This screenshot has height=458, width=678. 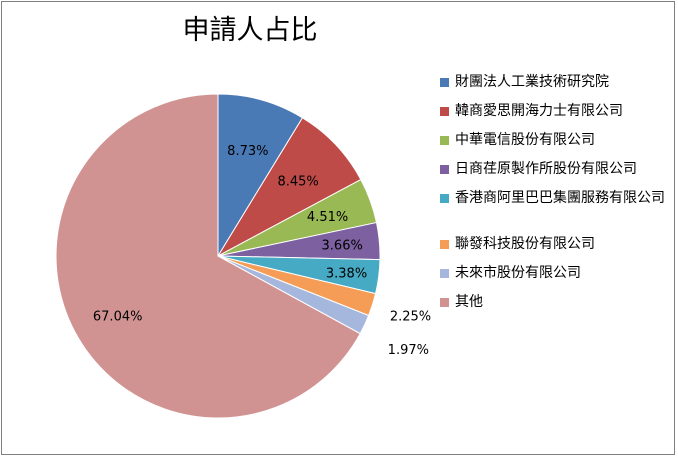 What do you see at coordinates (342, 245) in the screenshot?
I see `slice-data-label: 3.66%` at bounding box center [342, 245].